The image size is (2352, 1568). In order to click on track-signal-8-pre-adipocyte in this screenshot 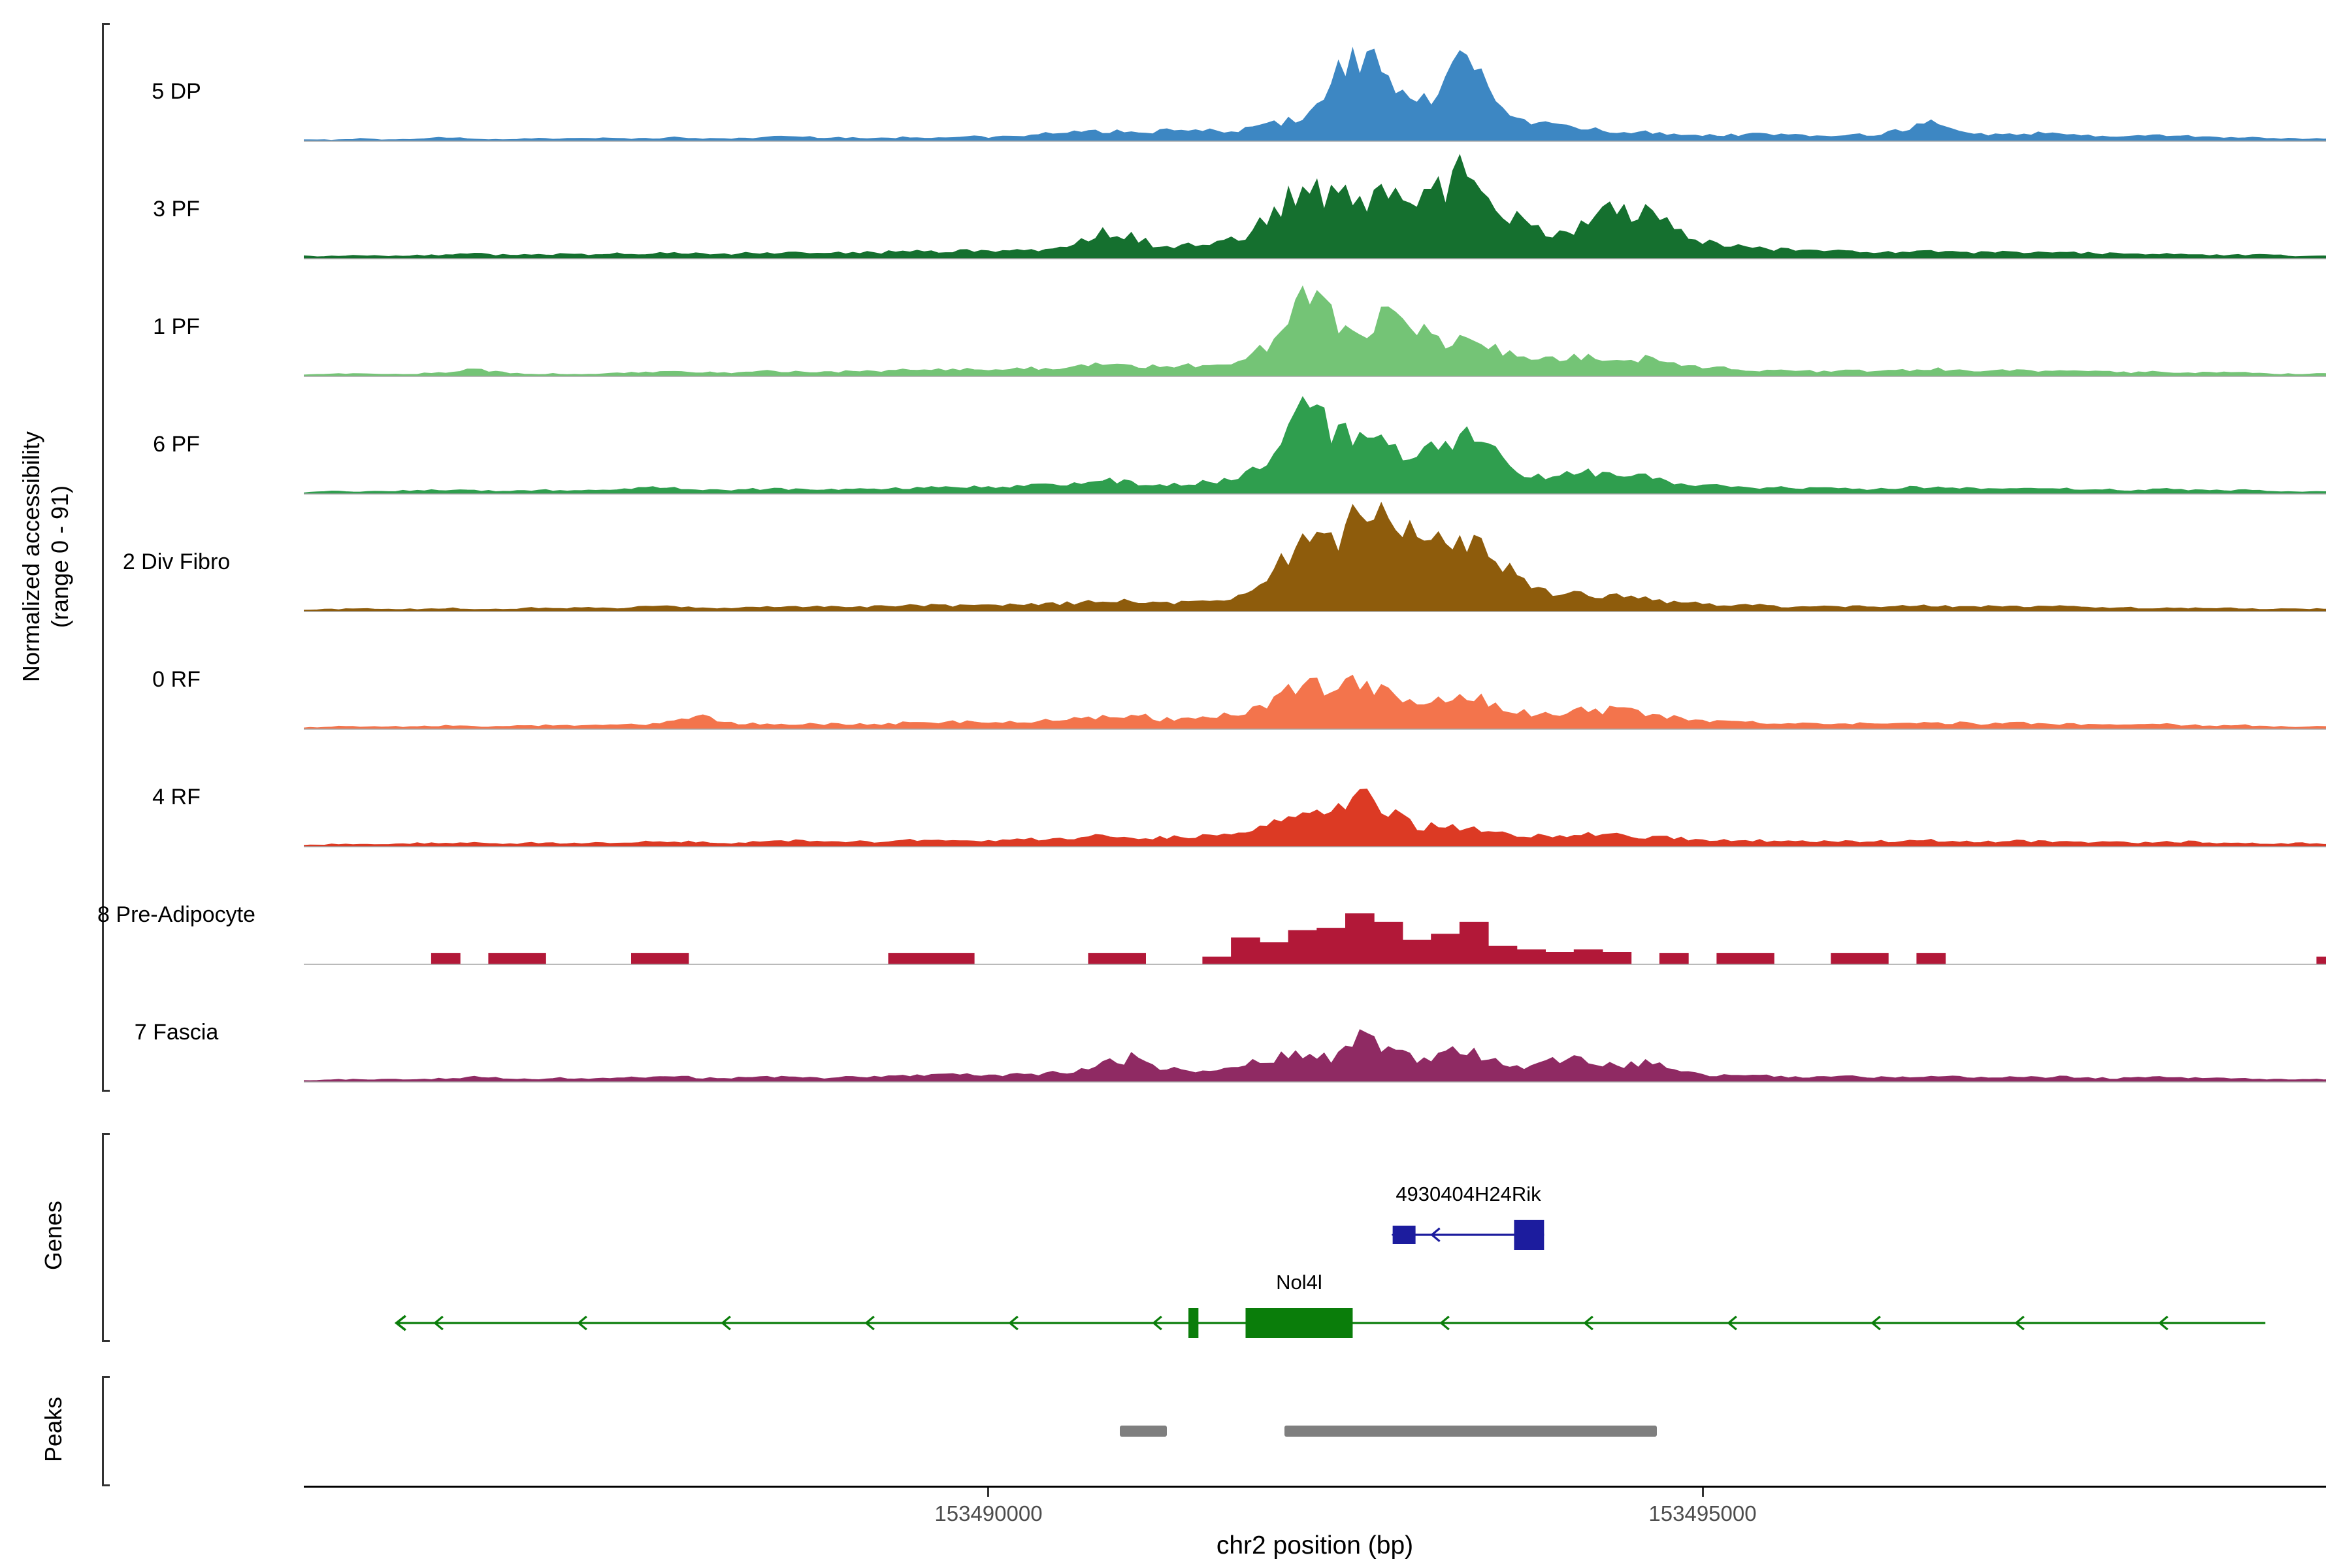, I will do `click(1315, 939)`.